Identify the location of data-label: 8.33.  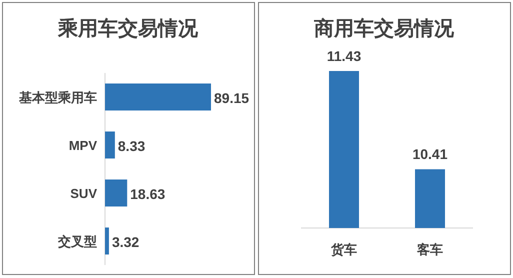
(132, 146).